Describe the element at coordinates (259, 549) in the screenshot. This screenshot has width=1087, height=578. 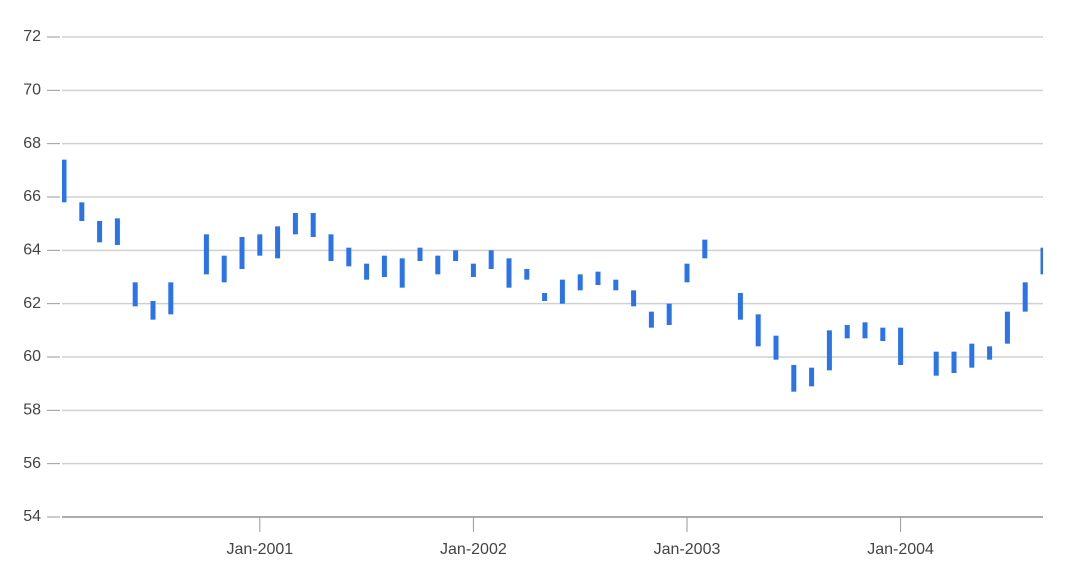
I see `x-tick-label: Jan-2001` at that location.